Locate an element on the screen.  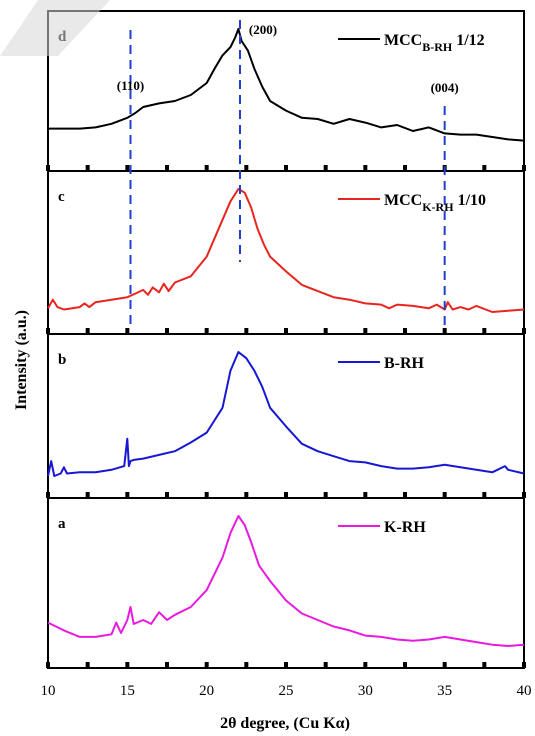
x-tick-label: 25 is located at coordinates (286, 691).